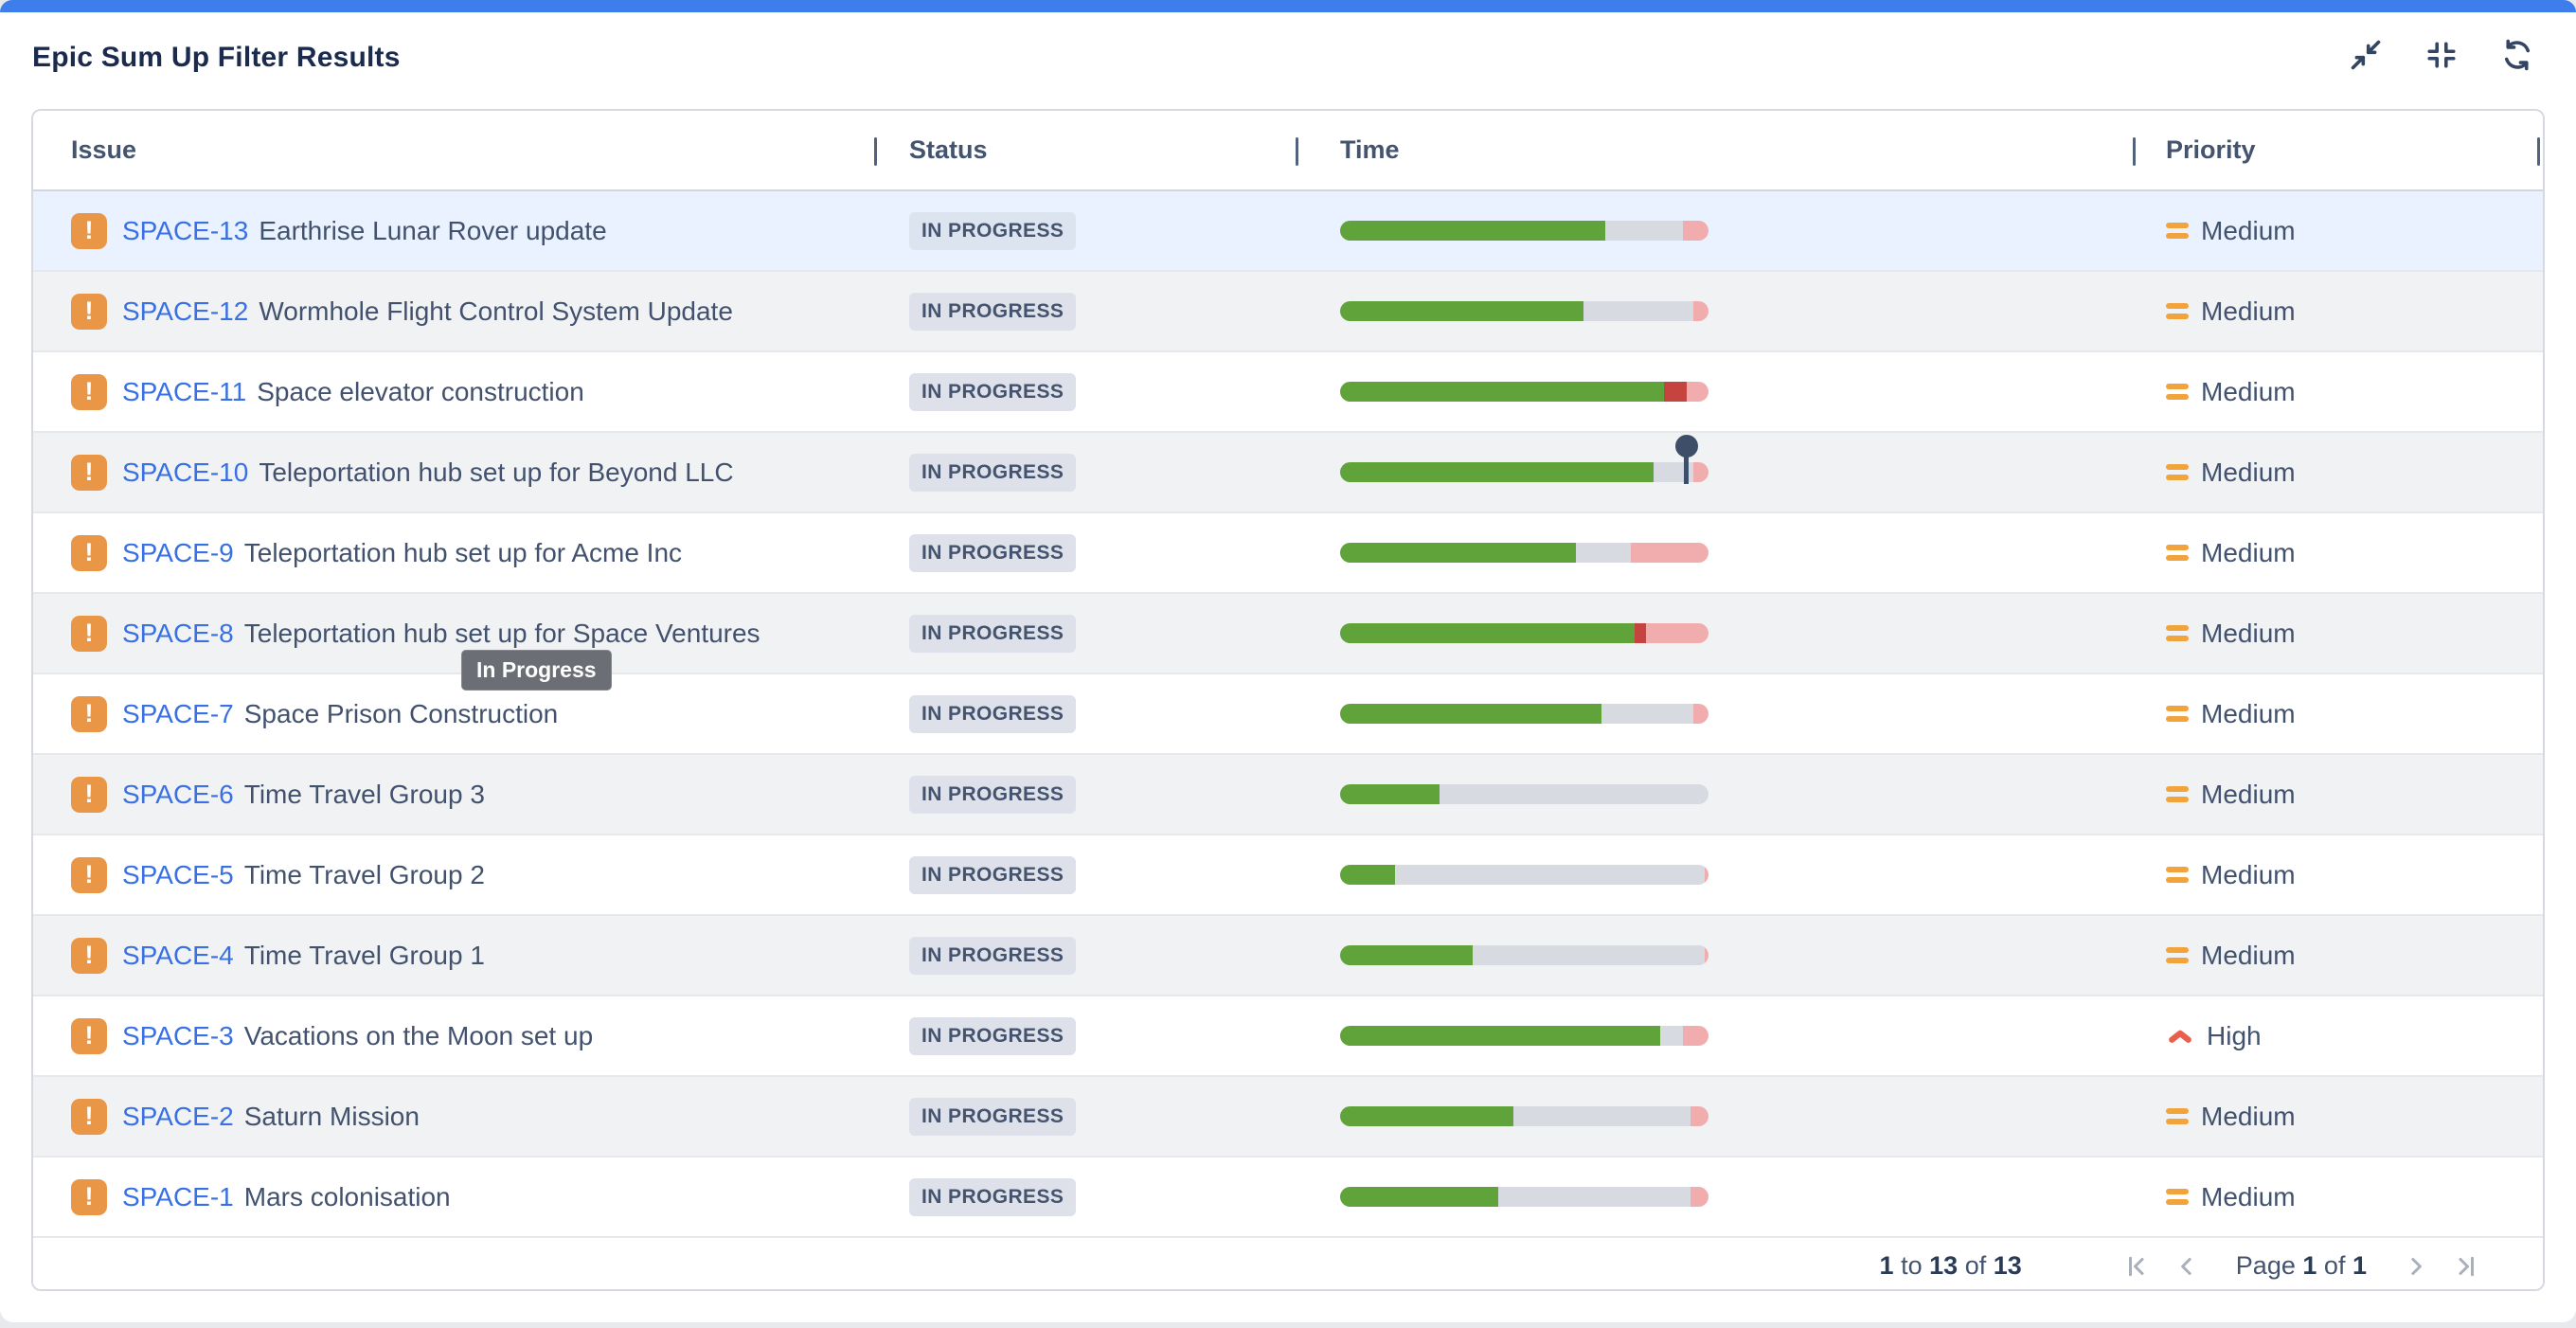 This screenshot has height=1328, width=2576. What do you see at coordinates (948, 150) in the screenshot?
I see `column-header-status: Status` at bounding box center [948, 150].